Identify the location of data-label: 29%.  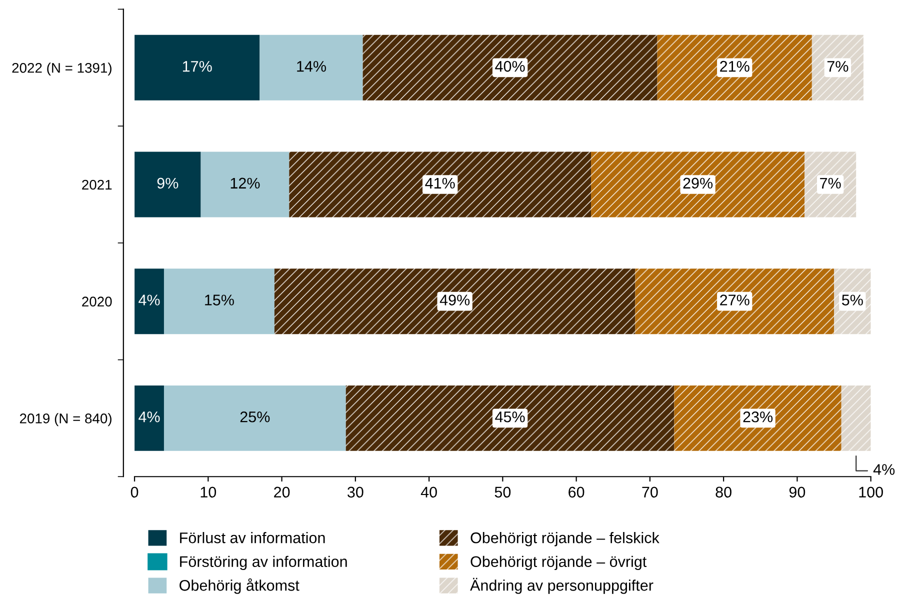
(698, 183).